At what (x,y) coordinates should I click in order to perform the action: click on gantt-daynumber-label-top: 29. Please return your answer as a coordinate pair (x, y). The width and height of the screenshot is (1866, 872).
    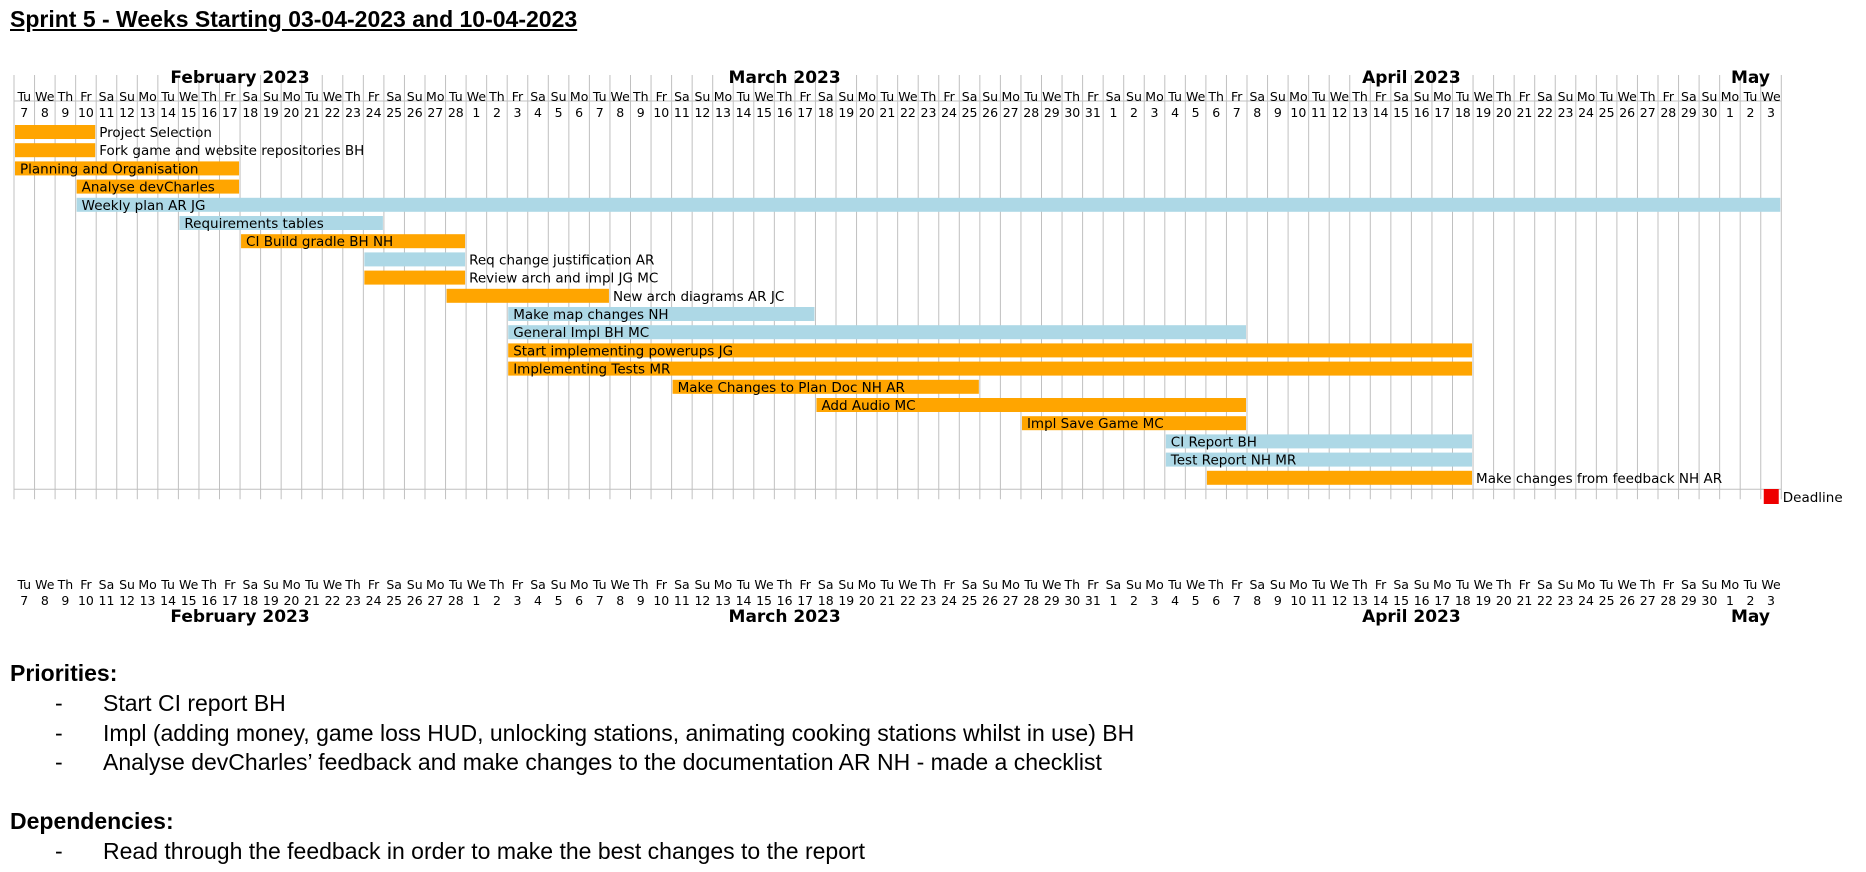
    Looking at the image, I should click on (1689, 112).